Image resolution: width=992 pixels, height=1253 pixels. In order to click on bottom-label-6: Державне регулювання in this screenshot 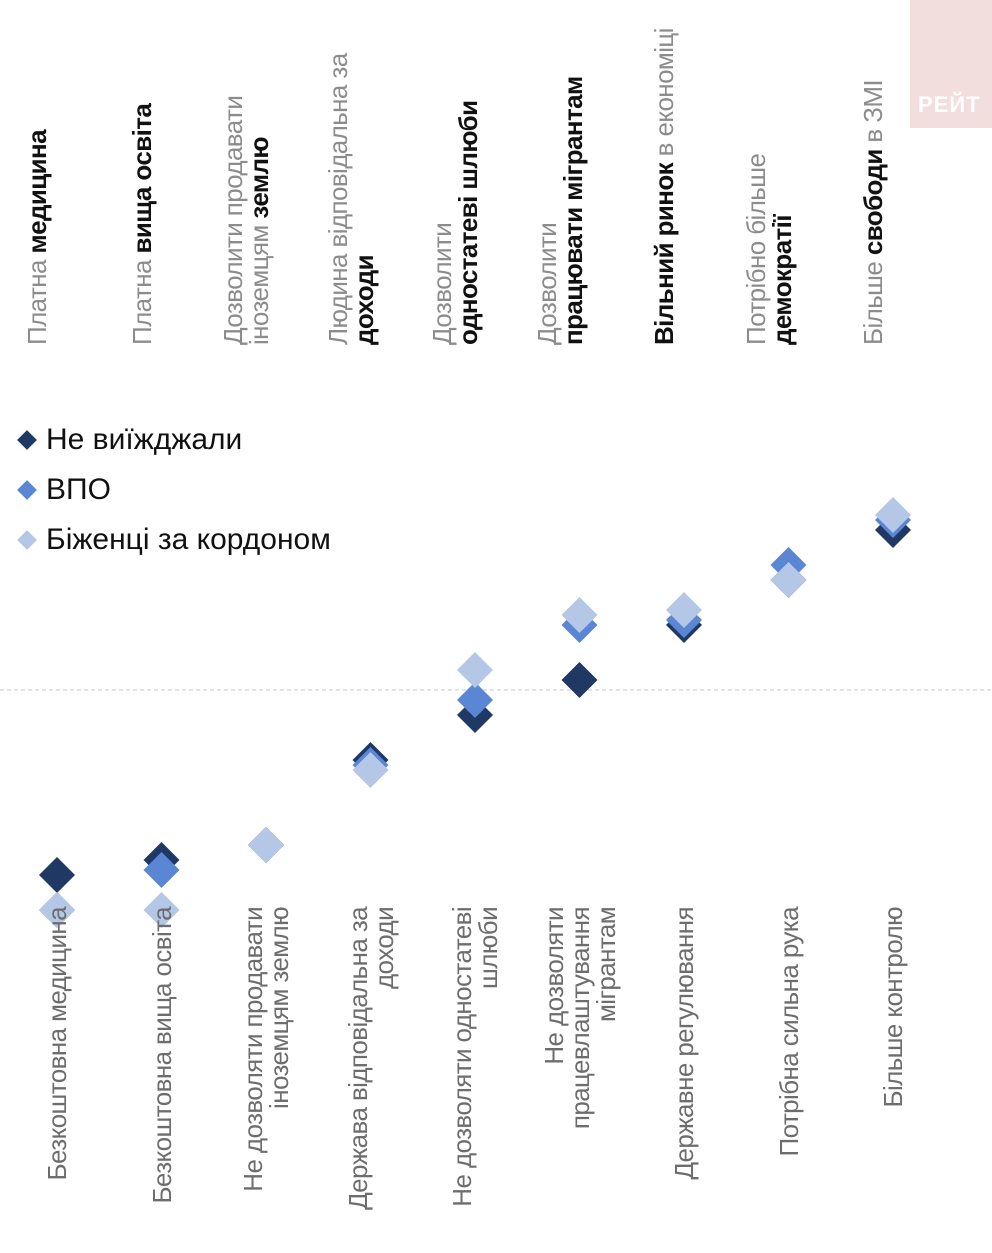, I will do `click(684, 1076)`.